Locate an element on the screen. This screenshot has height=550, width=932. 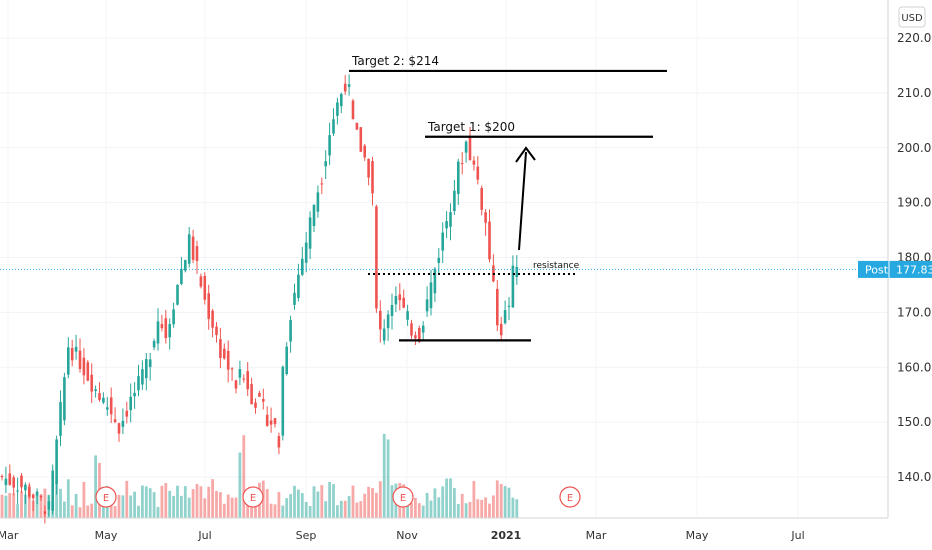
svg-text: E is located at coordinates (403, 498).